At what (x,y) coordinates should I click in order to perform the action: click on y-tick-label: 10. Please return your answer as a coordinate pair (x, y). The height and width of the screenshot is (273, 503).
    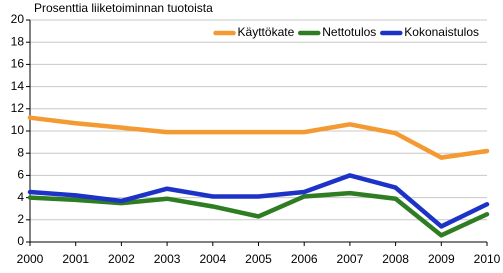
    Looking at the image, I should click on (18, 130).